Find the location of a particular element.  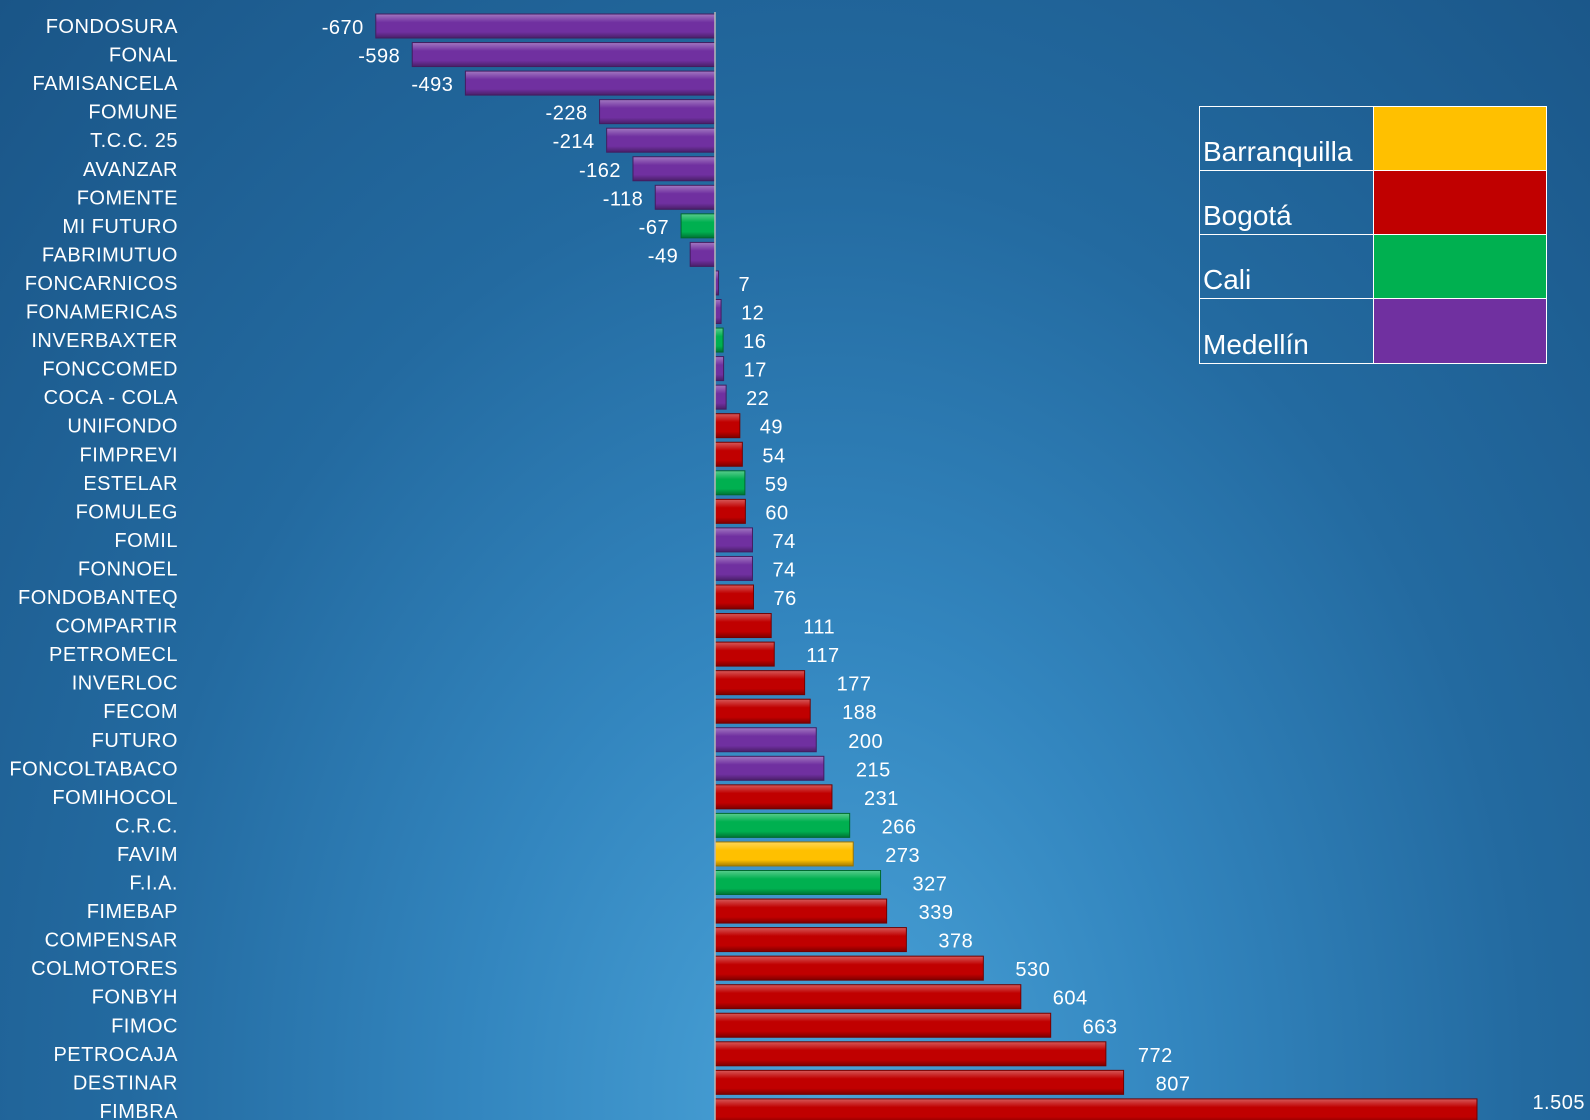

legend-item-medellin: Medellín is located at coordinates (1373, 331).